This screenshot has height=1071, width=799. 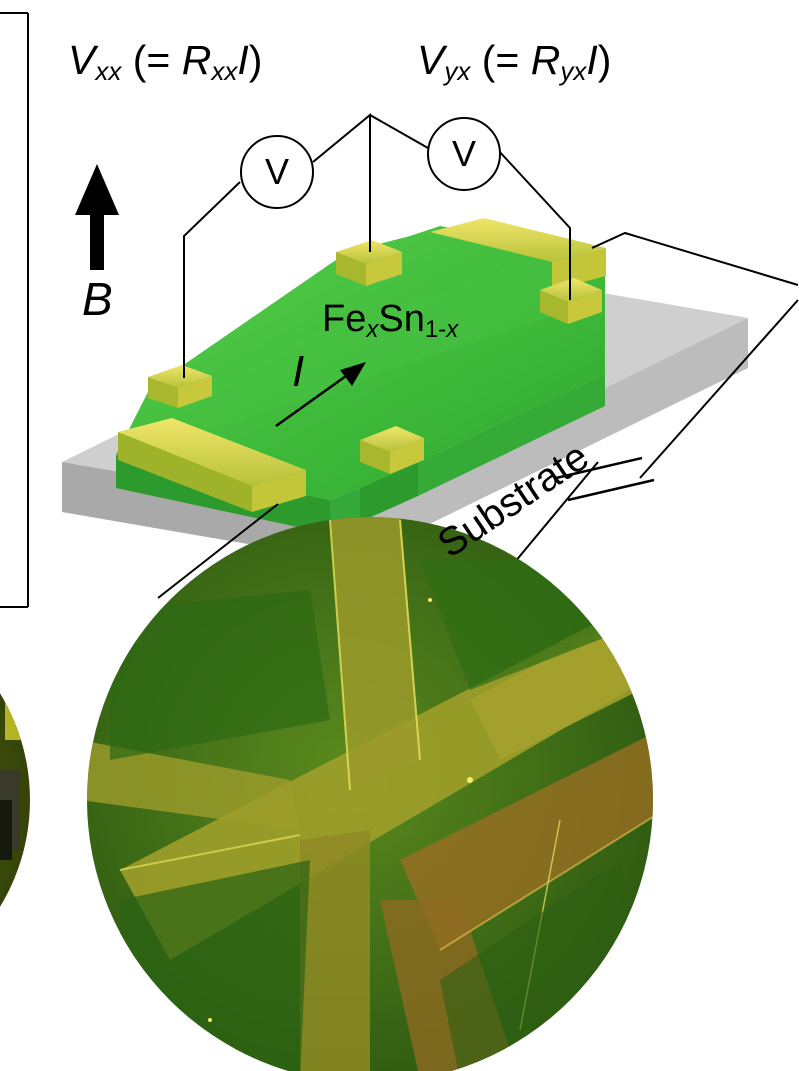 I want to click on vyx-label: Vyx (= RyxI), so click(x=514, y=61).